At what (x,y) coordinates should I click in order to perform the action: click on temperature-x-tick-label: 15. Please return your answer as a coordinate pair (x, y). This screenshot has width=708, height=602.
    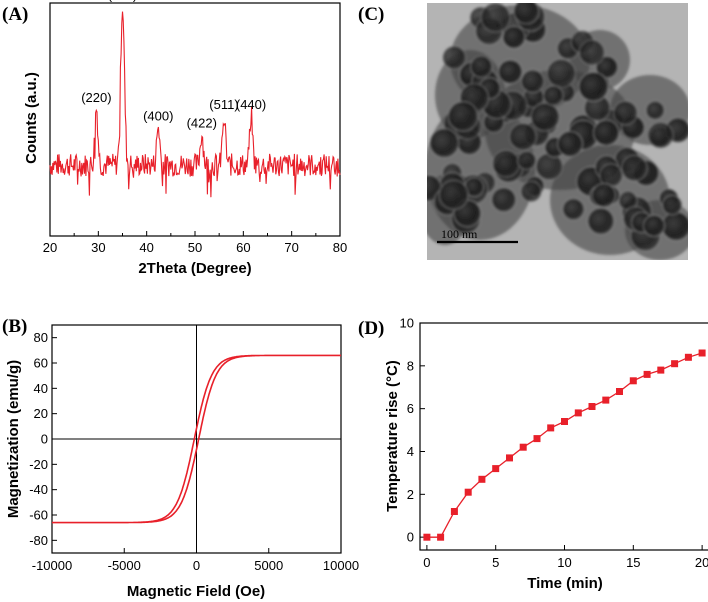
    Looking at the image, I should click on (633, 562).